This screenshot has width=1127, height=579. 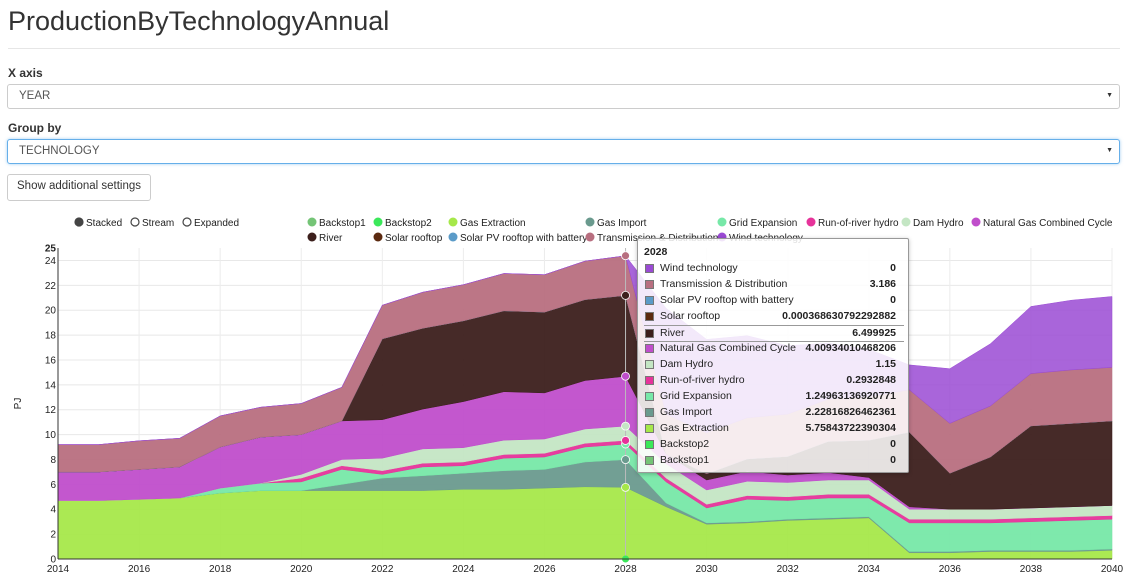 What do you see at coordinates (210, 223) in the screenshot?
I see `mode-option-expanded: Expanded` at bounding box center [210, 223].